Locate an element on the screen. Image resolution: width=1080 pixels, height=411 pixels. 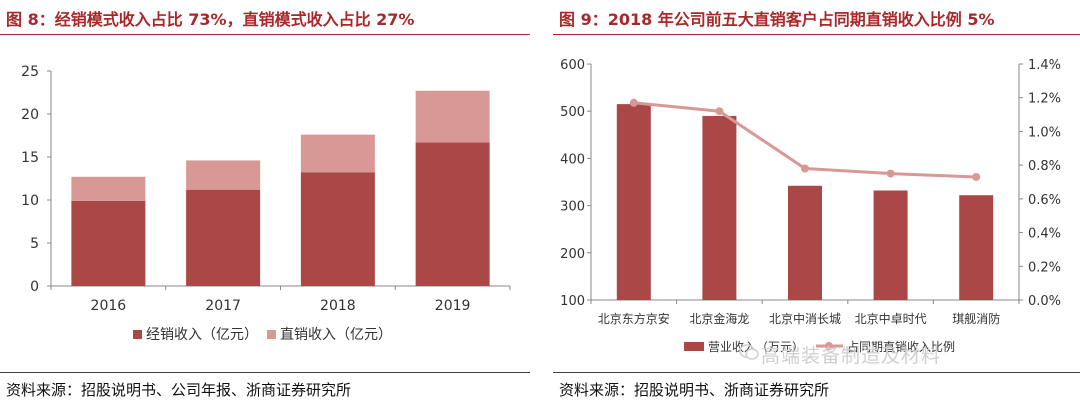
figure-9-title: 图 9：2018 年公司前五大直销客户占同期直销收入比例 5% is located at coordinates (777, 19).